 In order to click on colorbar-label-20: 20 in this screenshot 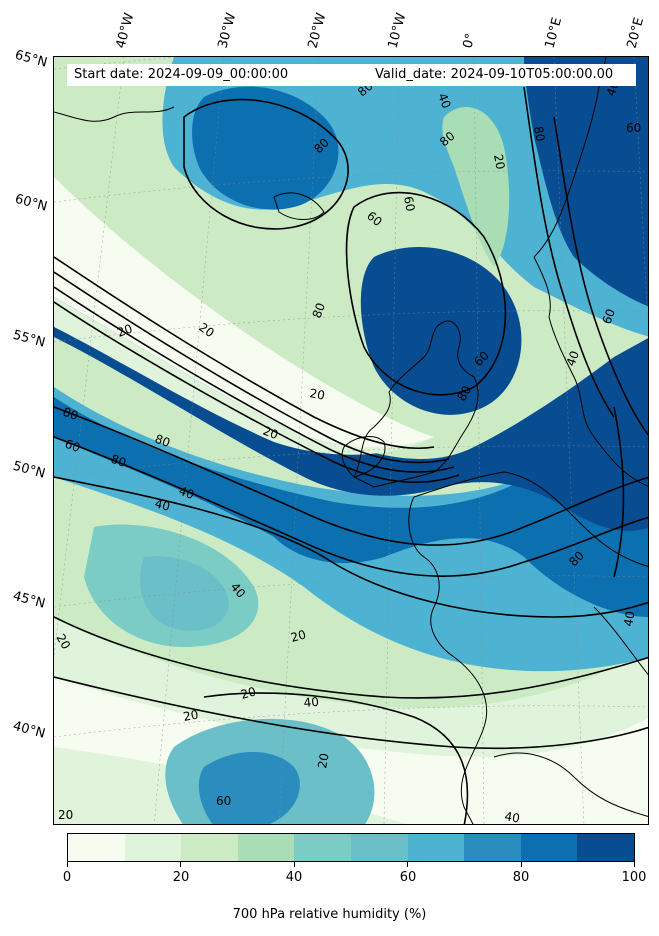, I will do `click(181, 877)`.